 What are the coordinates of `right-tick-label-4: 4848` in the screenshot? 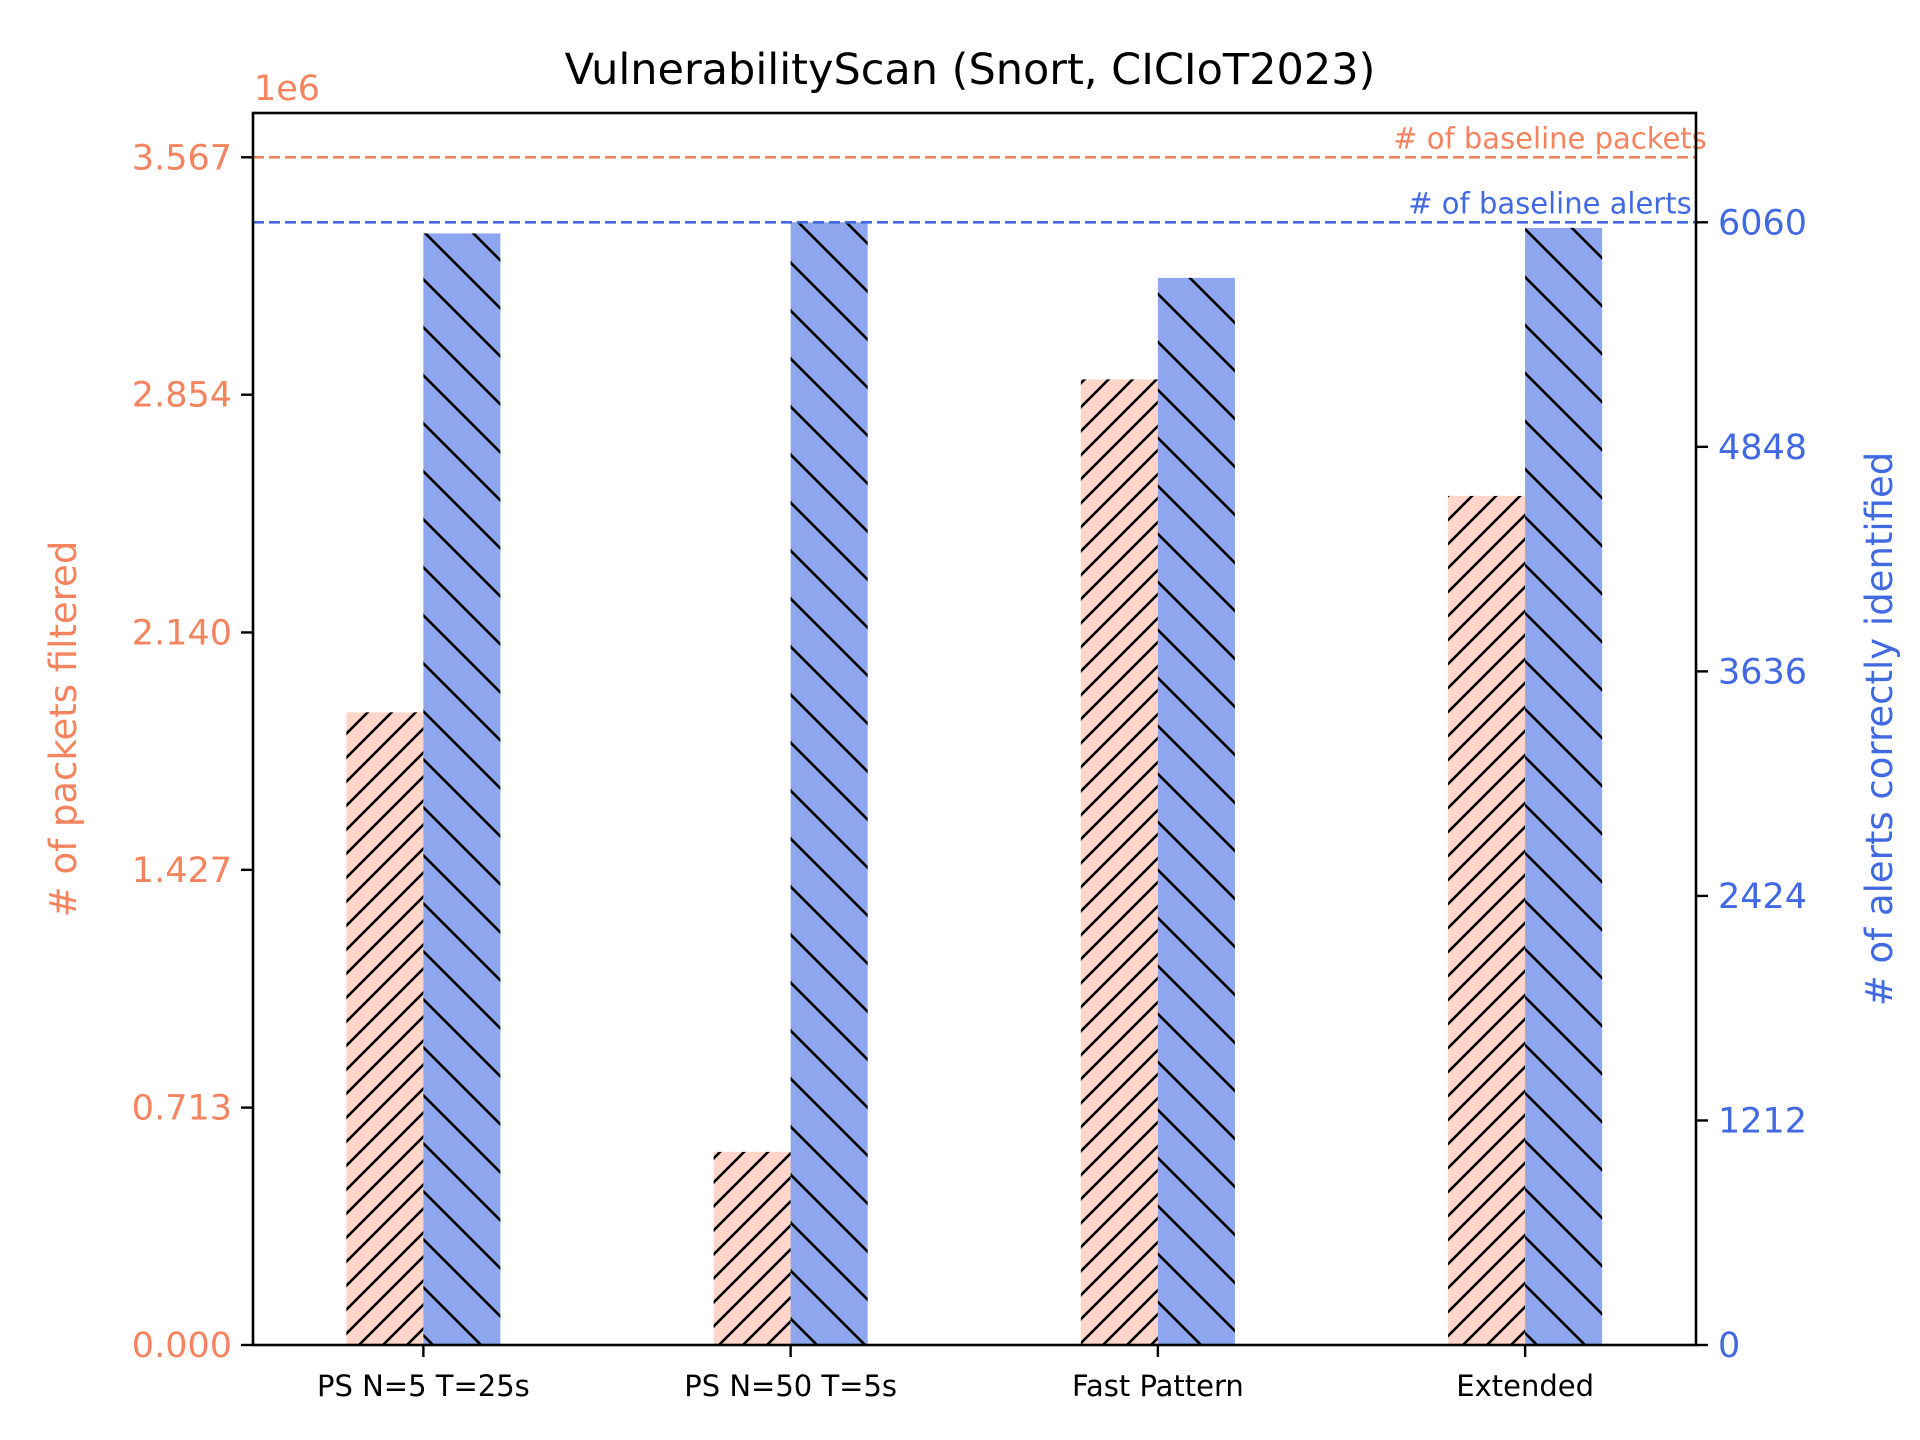 It's located at (1762, 448).